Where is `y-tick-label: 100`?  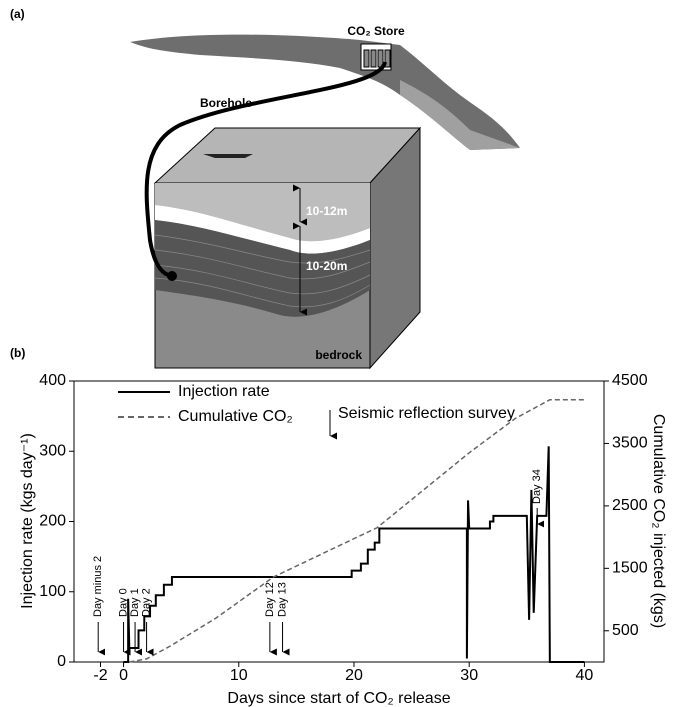 y-tick-label: 100 is located at coordinates (52, 591).